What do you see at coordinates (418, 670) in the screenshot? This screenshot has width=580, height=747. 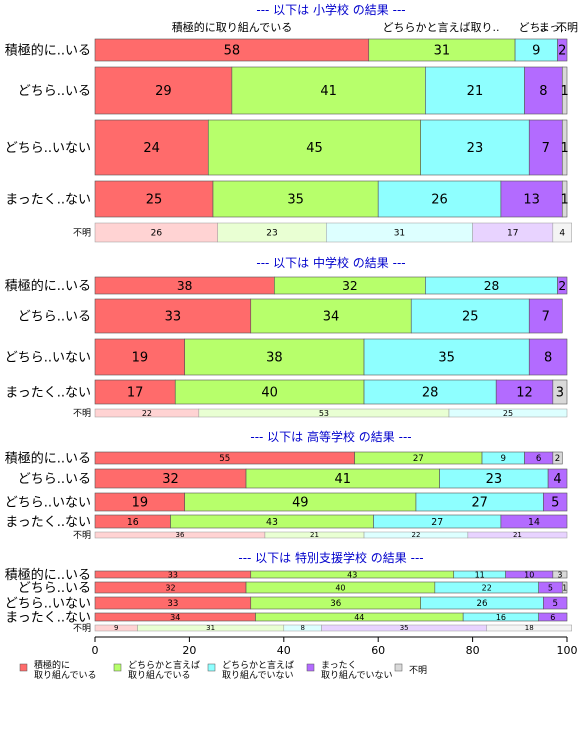 I see `legend-label: 不明` at bounding box center [418, 670].